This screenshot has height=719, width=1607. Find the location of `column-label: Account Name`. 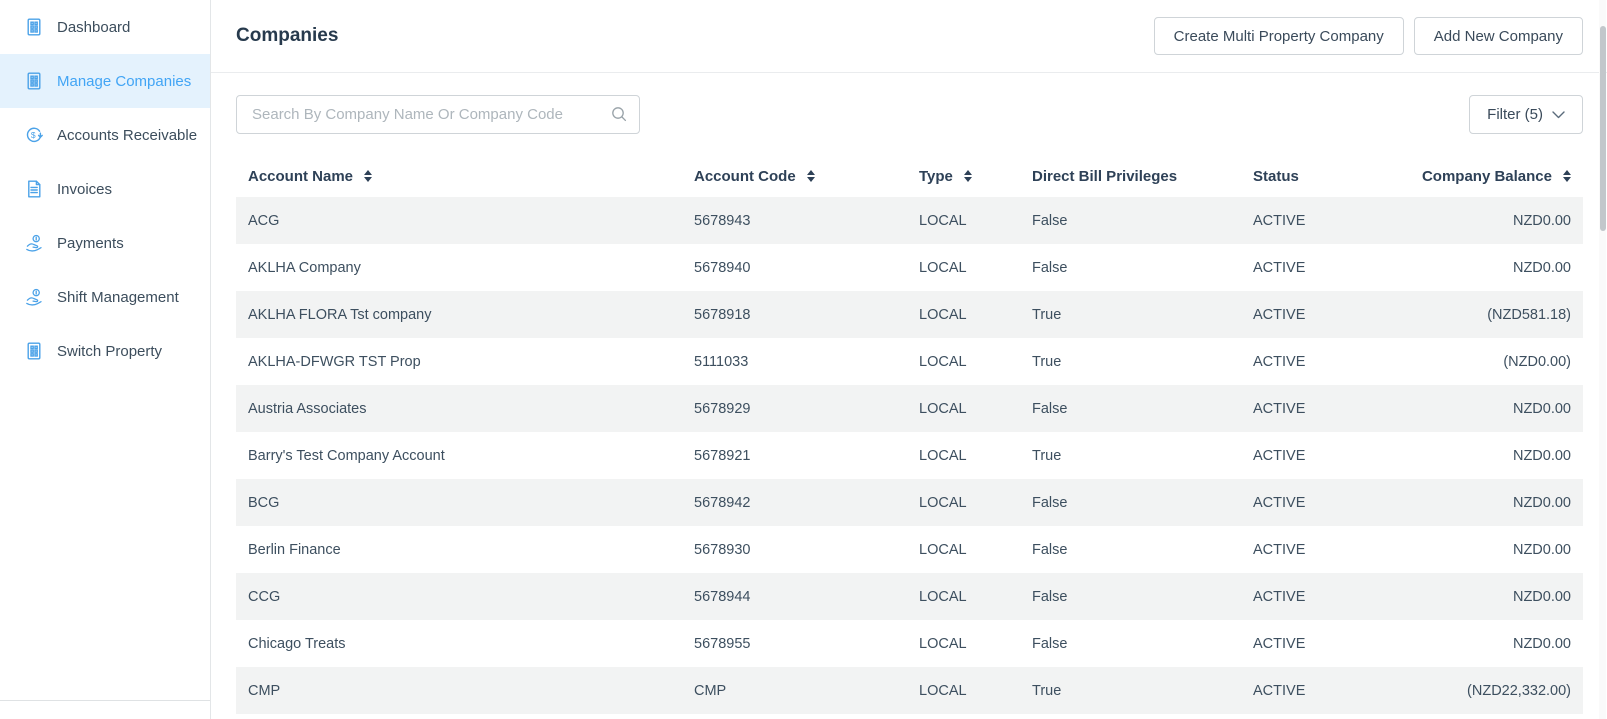

column-label: Account Name is located at coordinates (301, 176).